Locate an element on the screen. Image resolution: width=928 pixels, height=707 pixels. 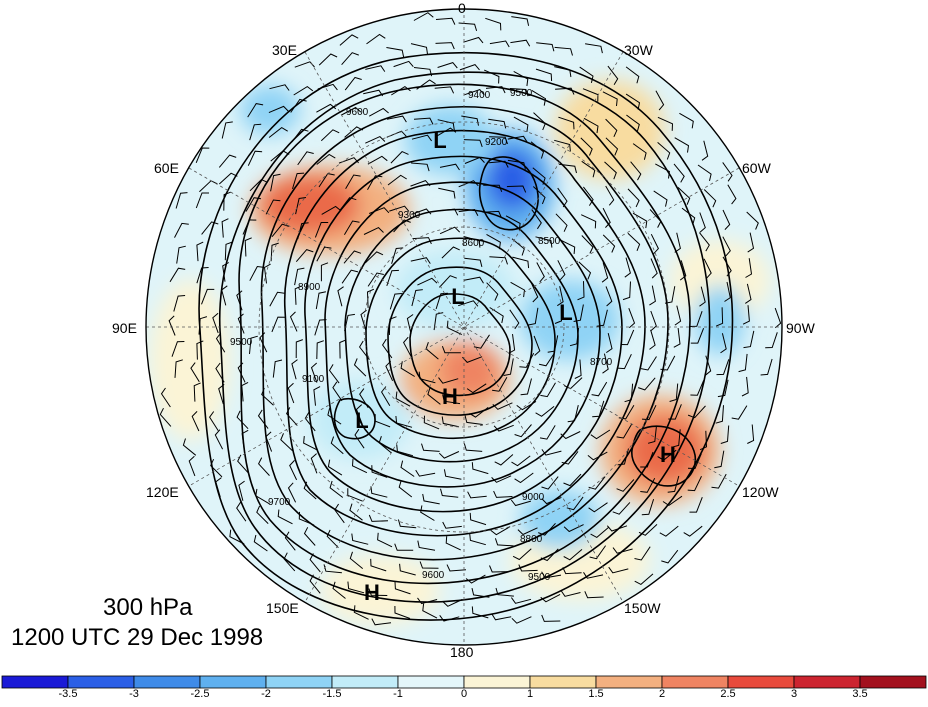
lon-label-180: 180 is located at coordinates (462, 652).